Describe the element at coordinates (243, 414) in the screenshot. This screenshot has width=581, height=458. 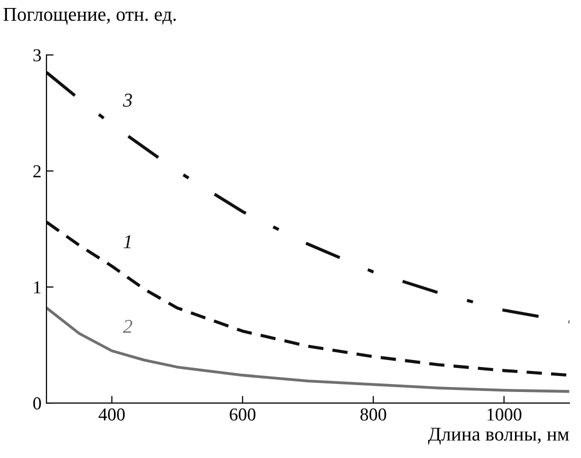
I see `x-tick-label: 600` at that location.